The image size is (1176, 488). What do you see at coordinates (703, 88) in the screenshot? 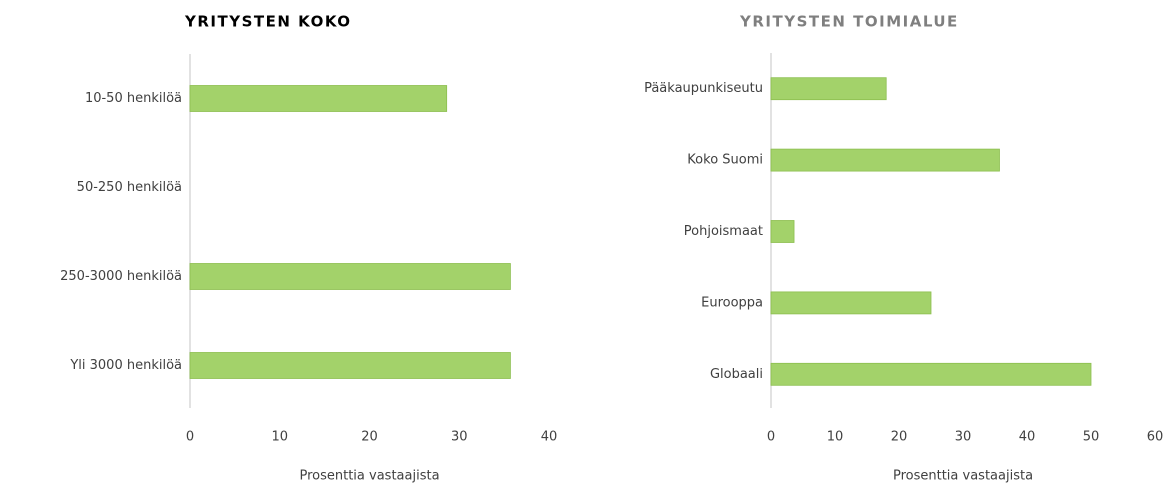
I see `y-tick-label: Pääkaupunkiseutu` at bounding box center [703, 88].